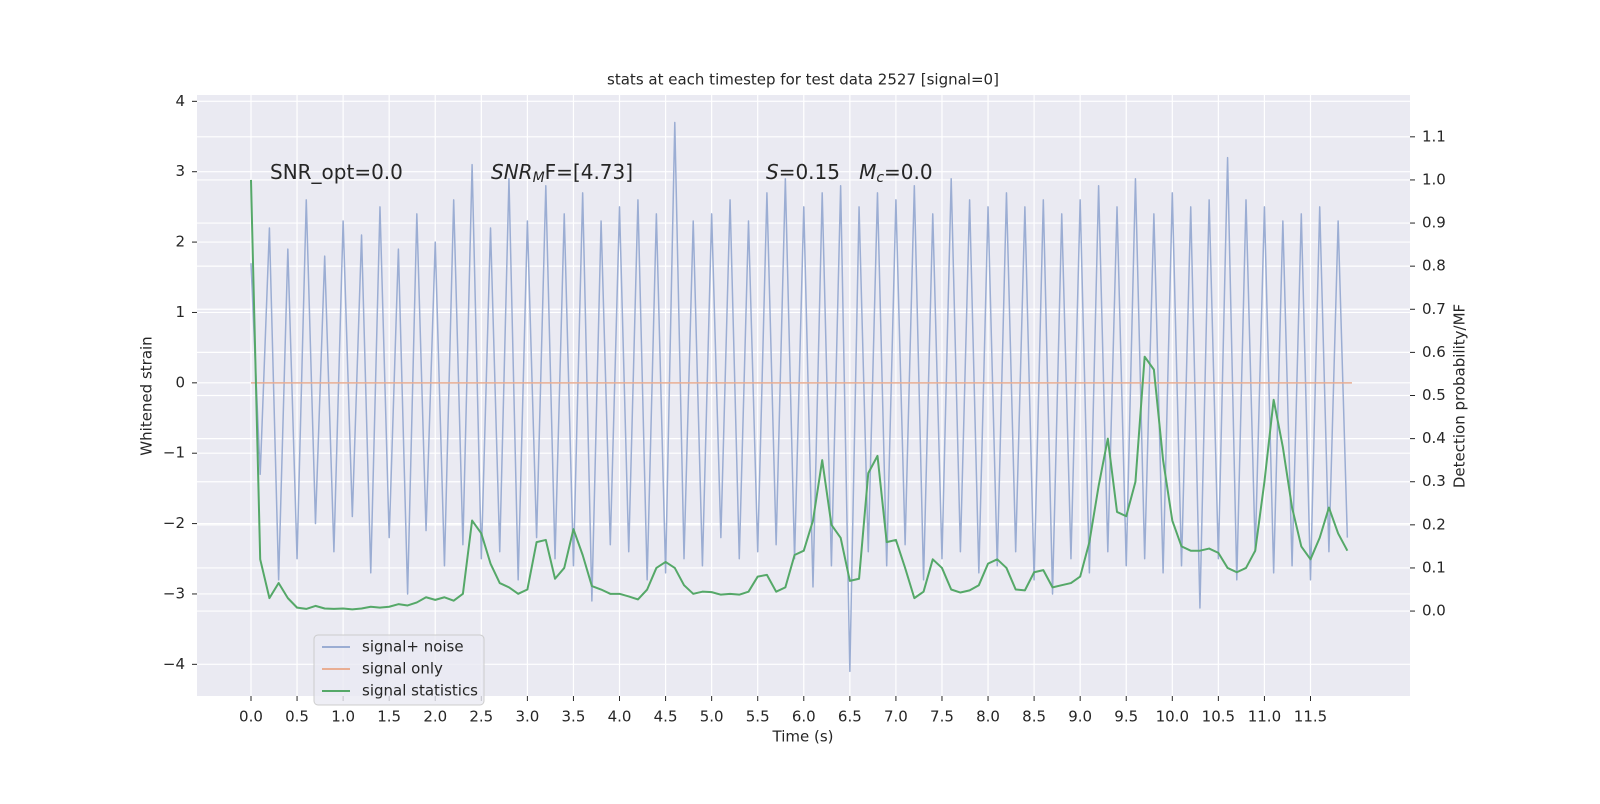  Describe the element at coordinates (1434, 481) in the screenshot. I see `y2-tick-label: 0.3` at that location.